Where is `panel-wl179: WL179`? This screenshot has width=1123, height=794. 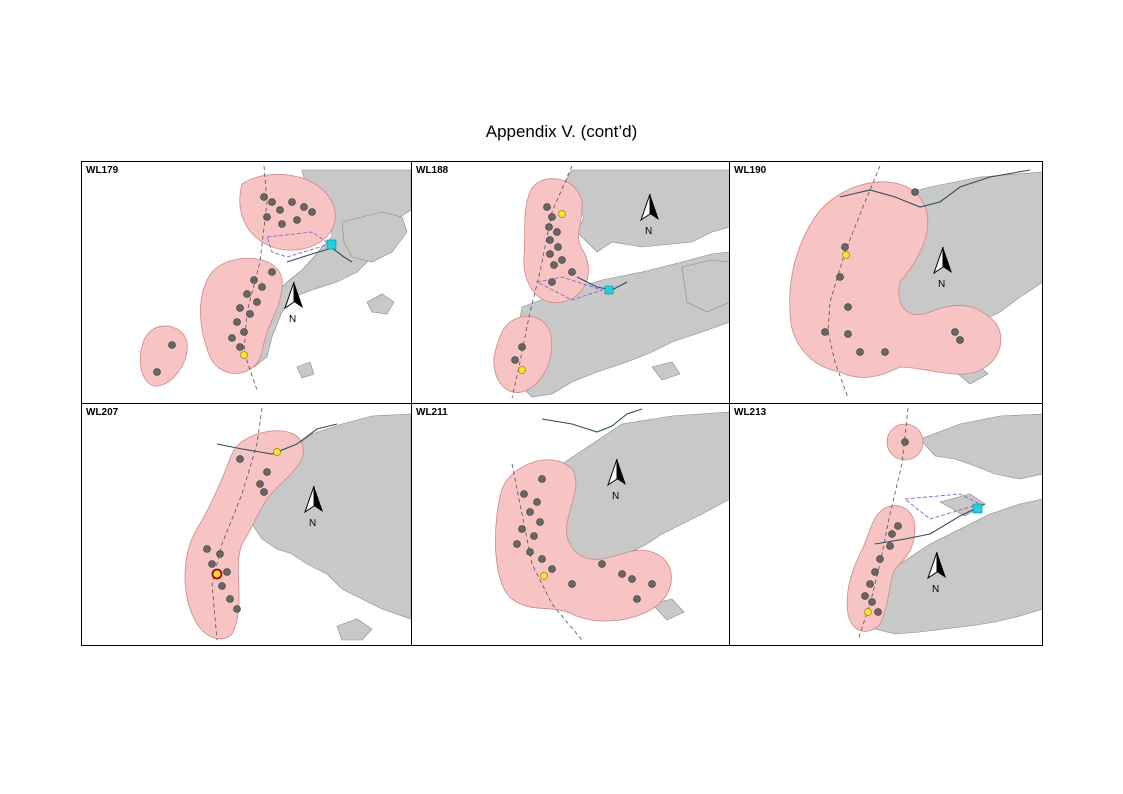 panel-wl179: WL179 is located at coordinates (246, 282).